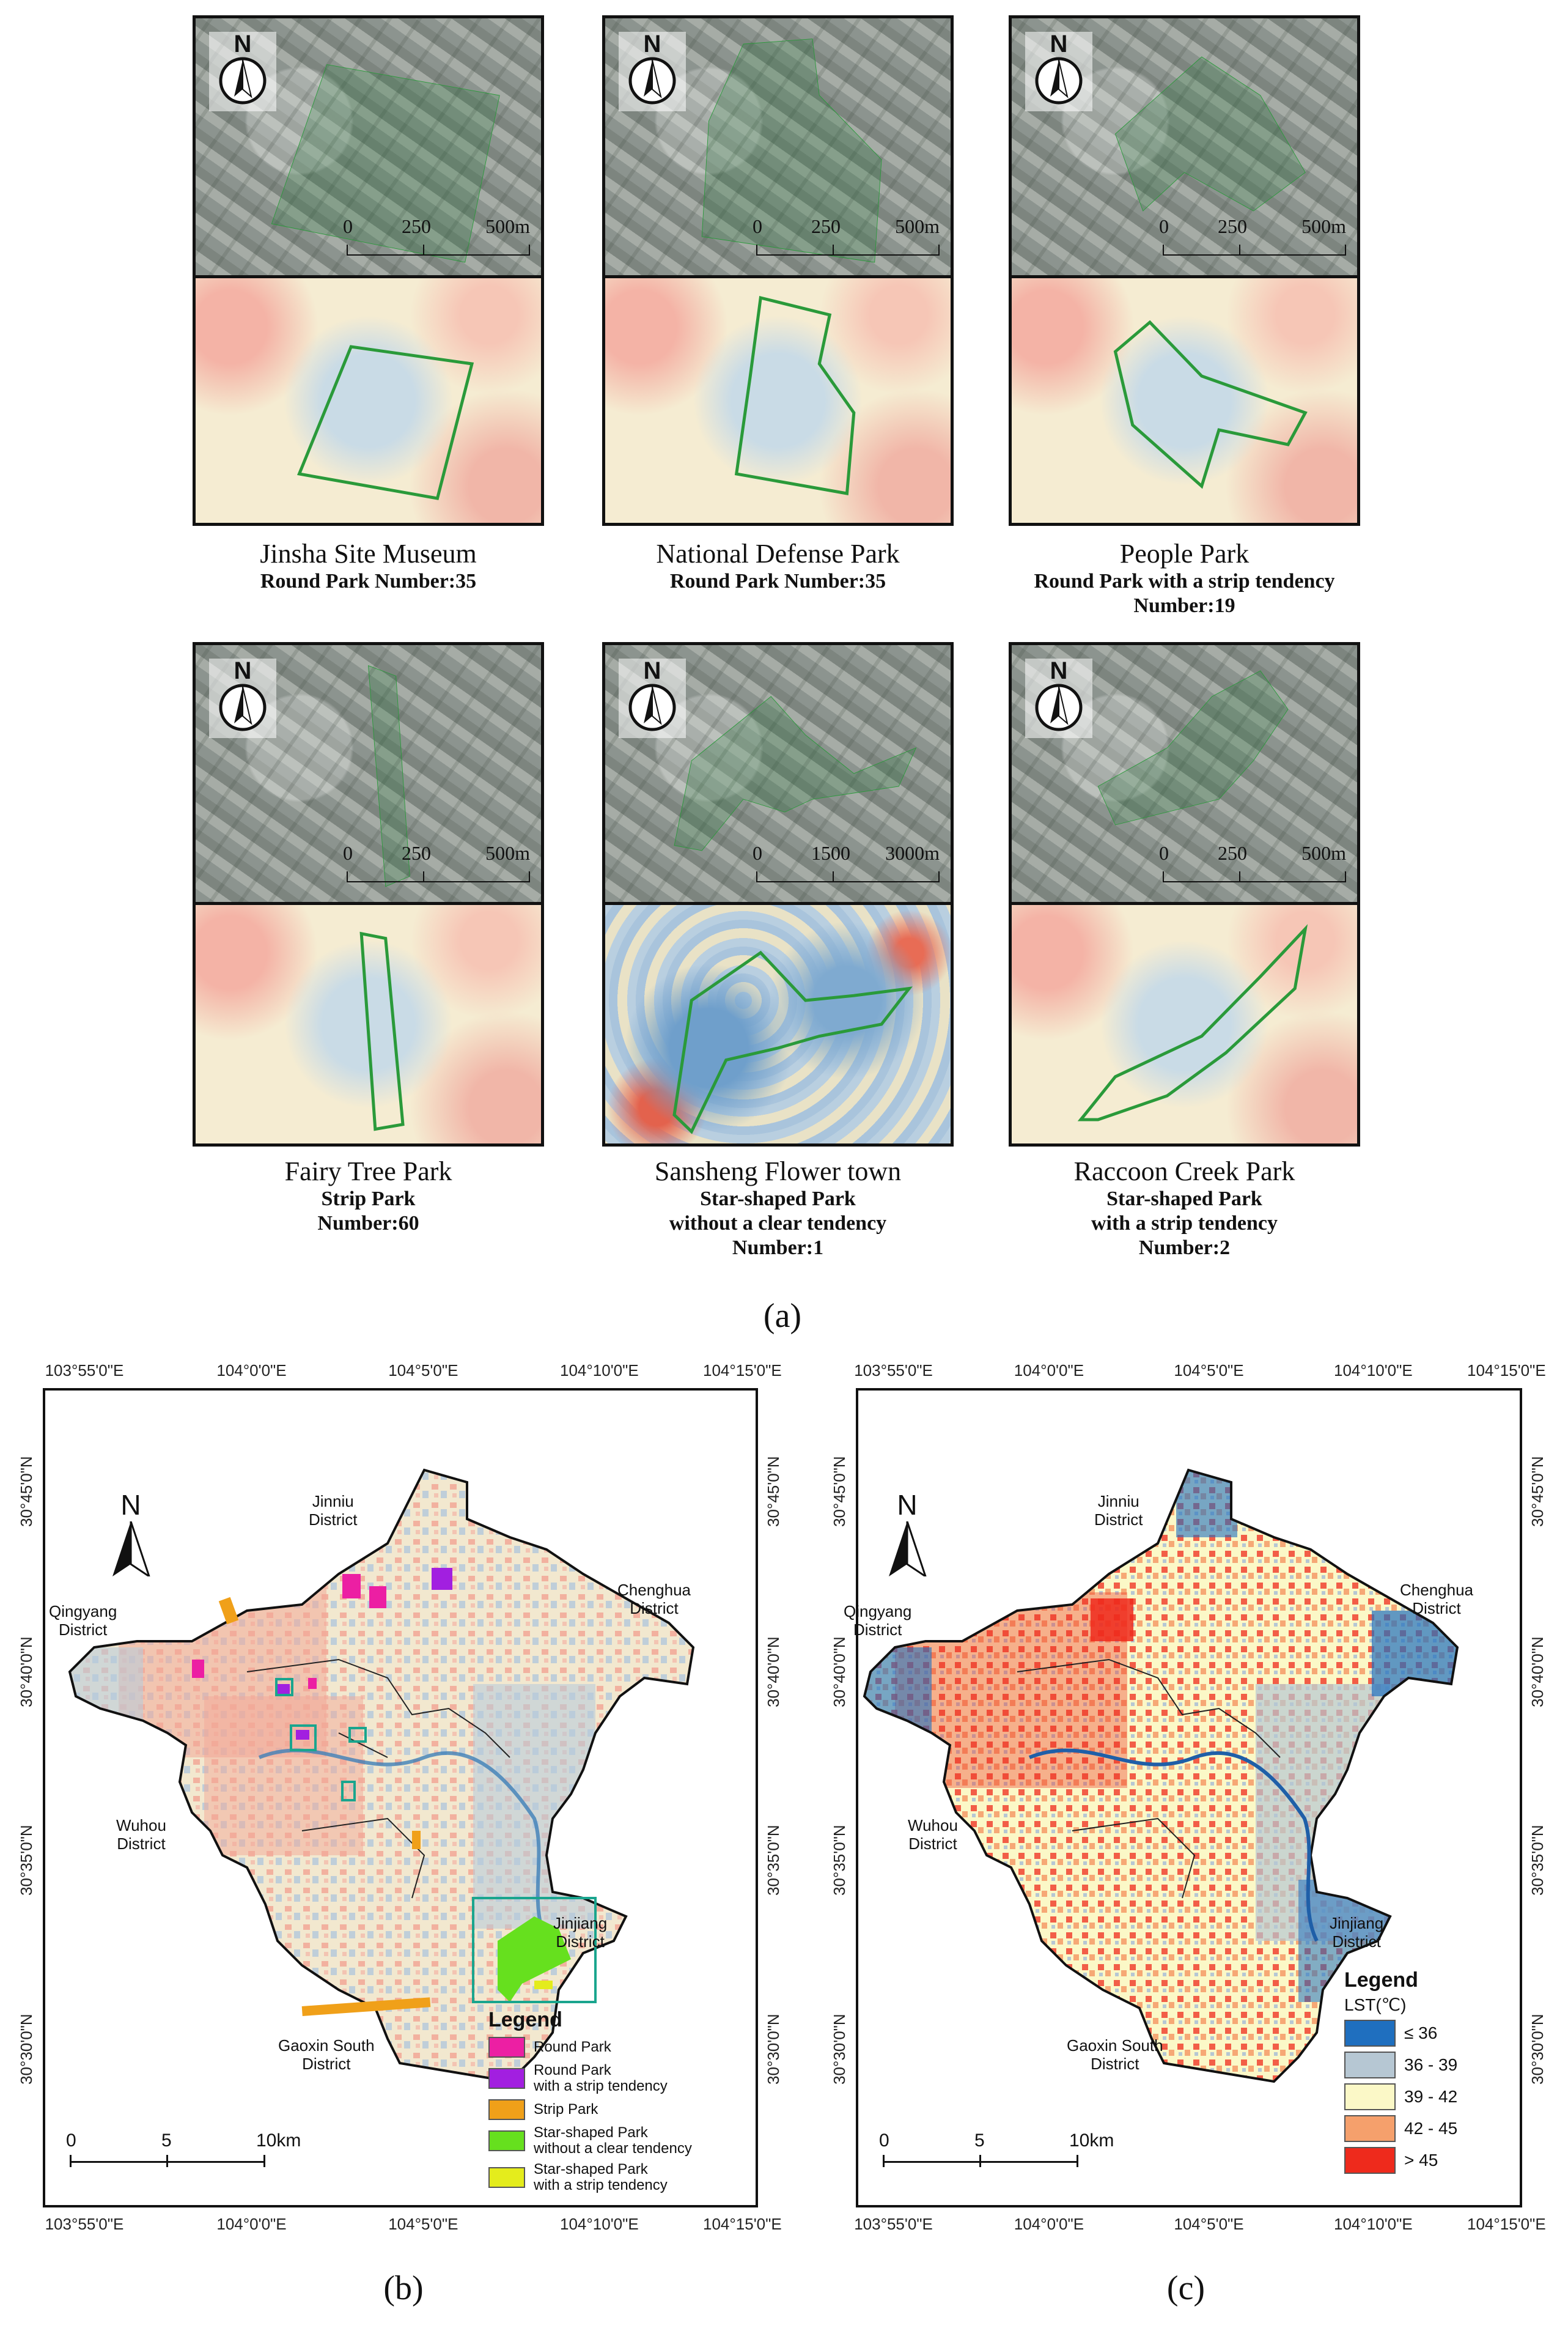 Image resolution: width=1568 pixels, height=2342 pixels. I want to click on panel-c-district-label: Jinjiang District, so click(1357, 1932).